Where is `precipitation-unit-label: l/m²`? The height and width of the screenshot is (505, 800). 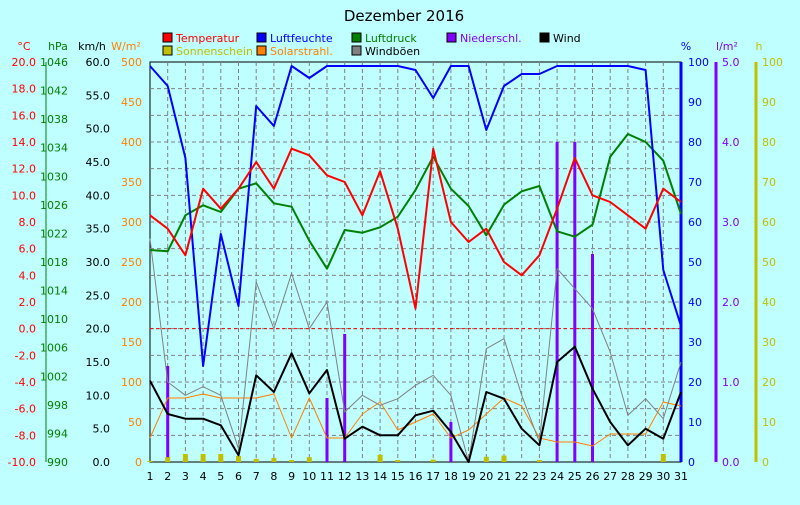 precipitation-unit-label: l/m² is located at coordinates (727, 46).